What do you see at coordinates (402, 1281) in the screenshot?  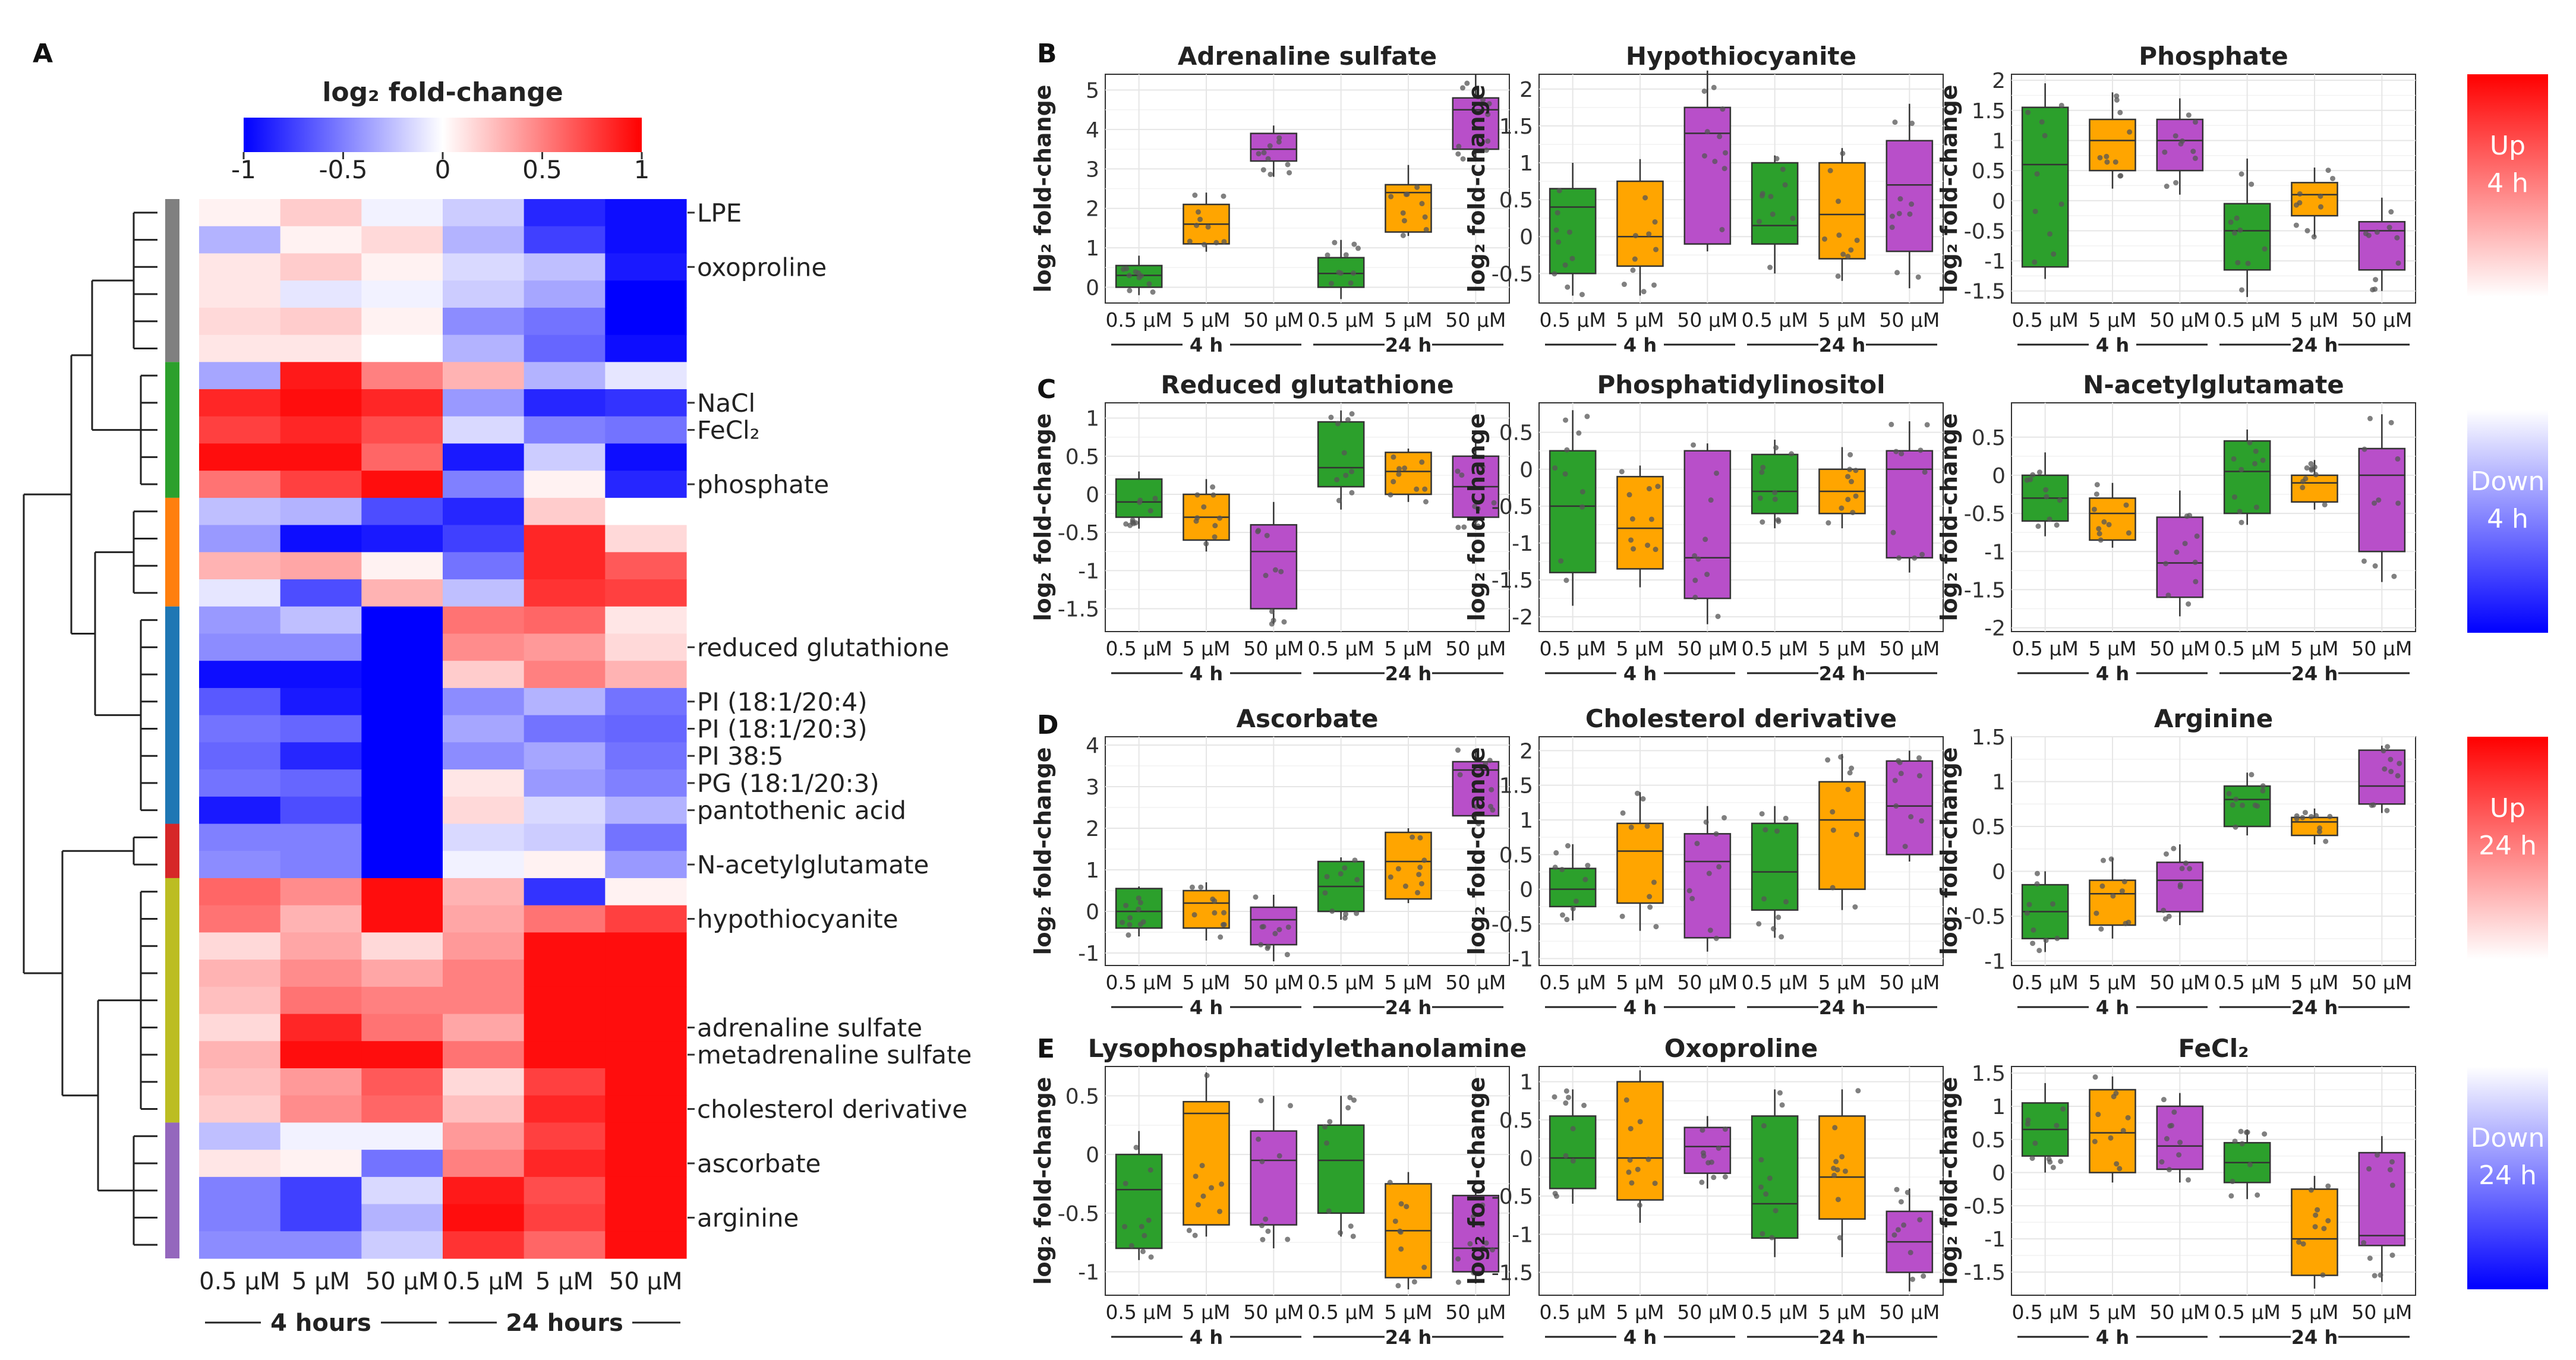 I see `column-label: 50 µM` at bounding box center [402, 1281].